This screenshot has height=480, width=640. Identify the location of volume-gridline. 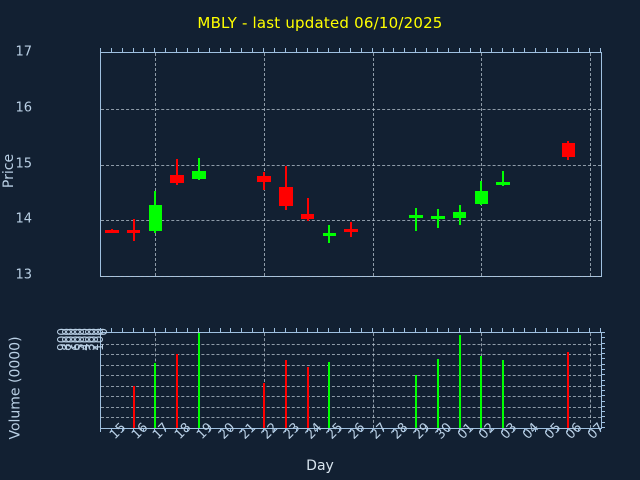
(351, 344).